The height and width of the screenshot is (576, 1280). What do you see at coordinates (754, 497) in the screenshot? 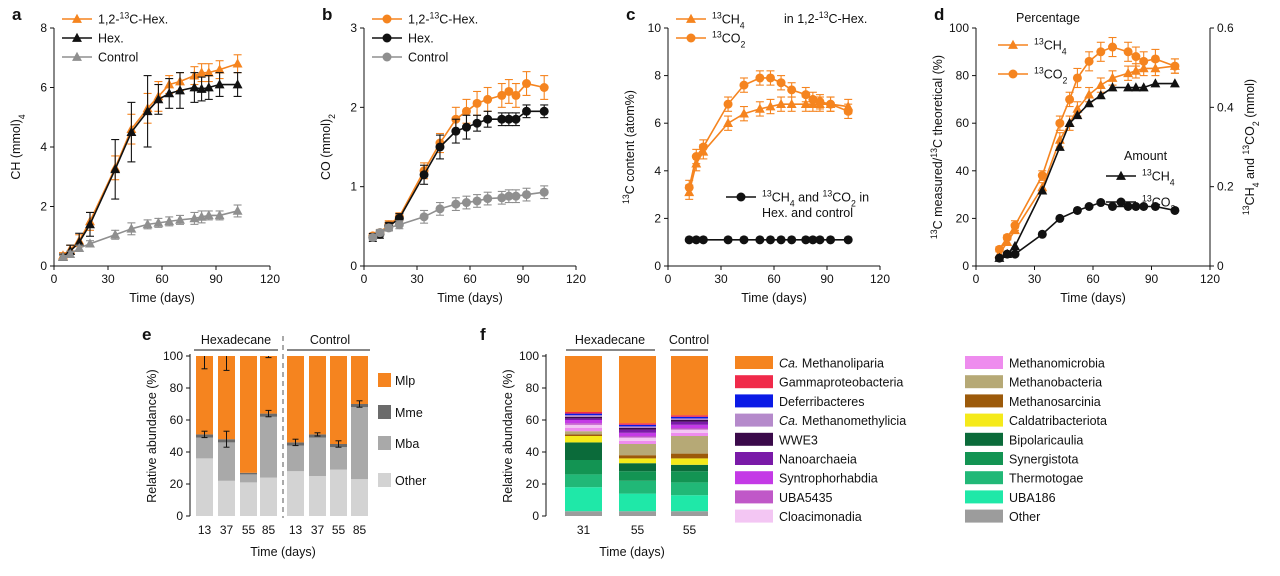
I see `legend-swatch-uba5435` at bounding box center [754, 497].